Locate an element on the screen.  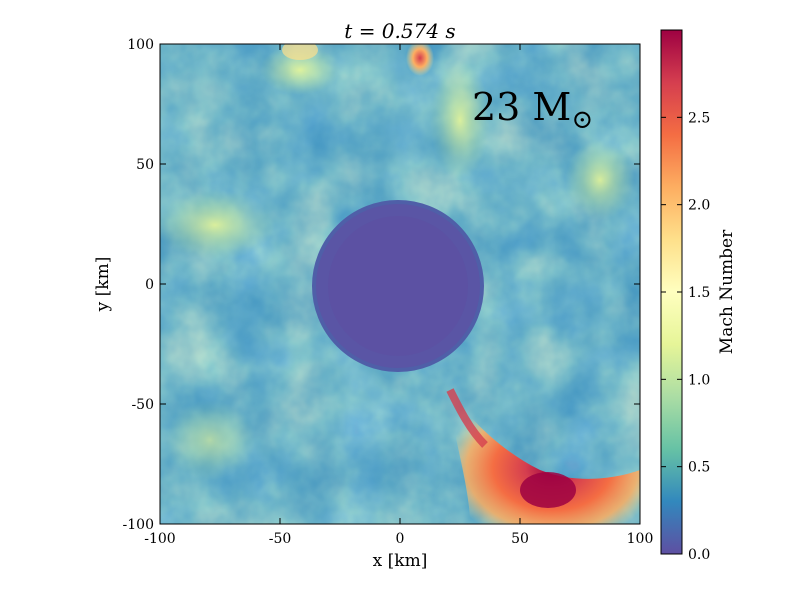
solar-symbol: ⊙ is located at coordinates (582, 120).